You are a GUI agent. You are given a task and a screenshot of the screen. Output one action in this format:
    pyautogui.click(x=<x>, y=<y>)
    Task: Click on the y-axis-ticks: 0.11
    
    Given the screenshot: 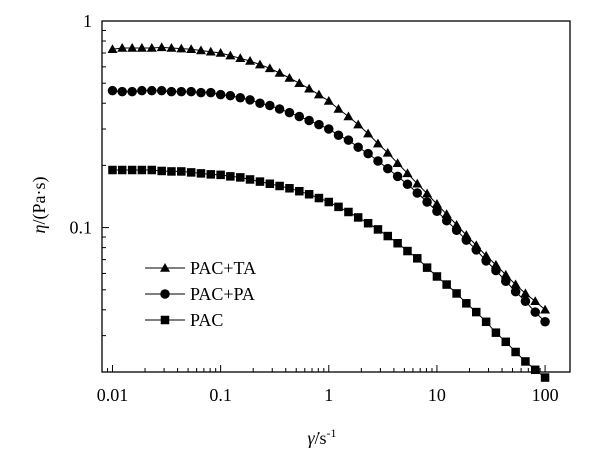 What is the action you would take?
    pyautogui.click(x=89, y=192)
    